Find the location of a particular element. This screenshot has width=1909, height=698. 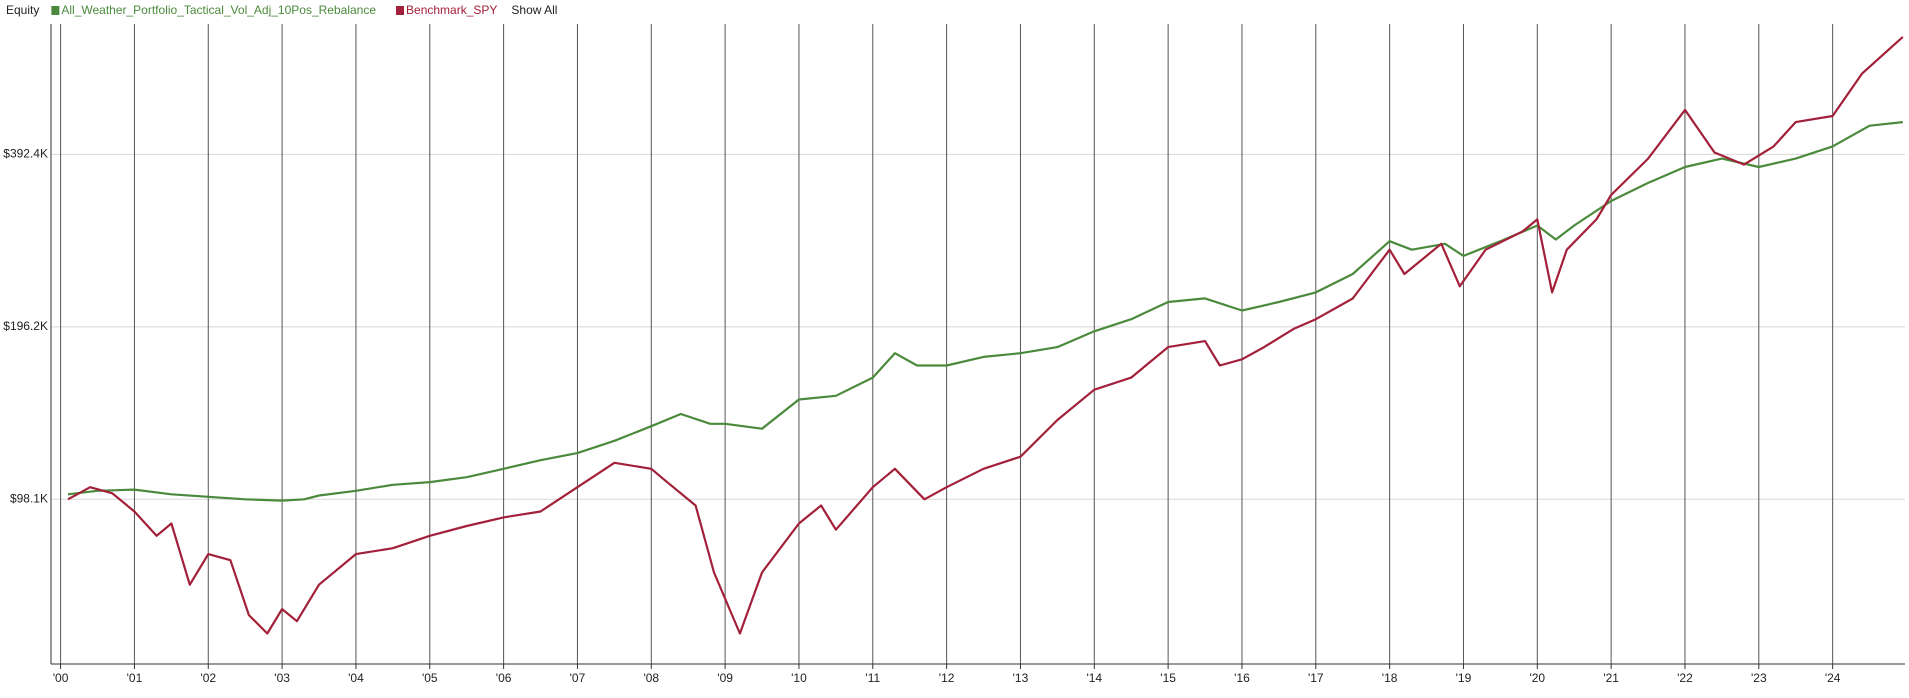

x-tick-label: '24 is located at coordinates (1833, 678).